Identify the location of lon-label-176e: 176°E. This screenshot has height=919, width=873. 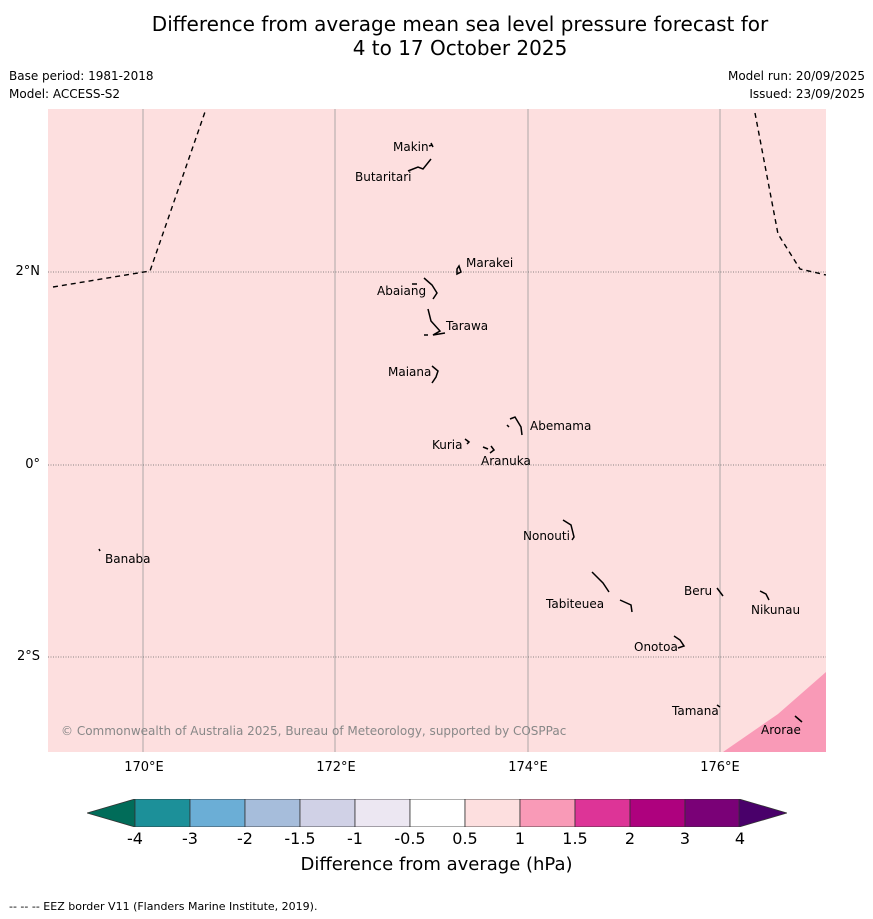
(720, 767).